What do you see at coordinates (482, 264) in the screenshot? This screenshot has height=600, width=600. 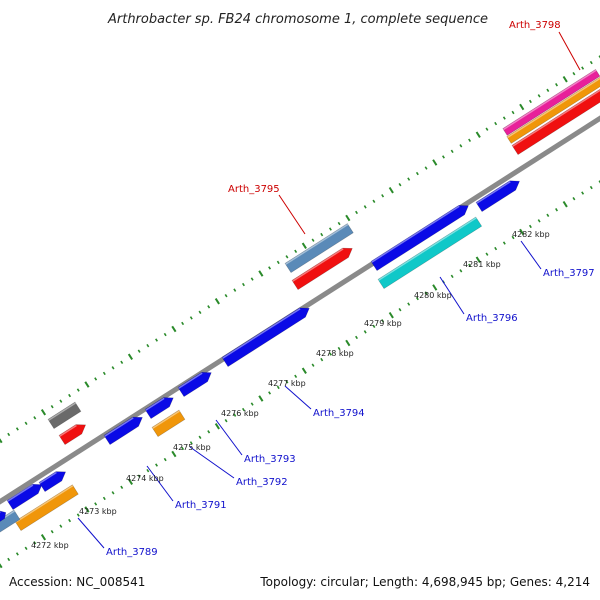 I see `scale-label: 4281 kbp` at bounding box center [482, 264].